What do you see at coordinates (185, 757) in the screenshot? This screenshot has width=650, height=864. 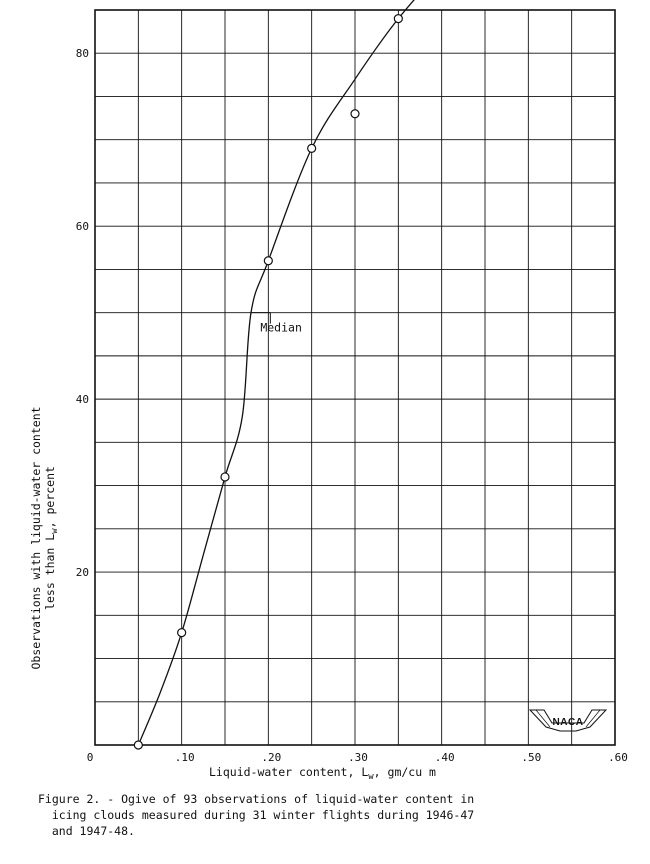 I see `x-tick-label: .10` at bounding box center [185, 757].